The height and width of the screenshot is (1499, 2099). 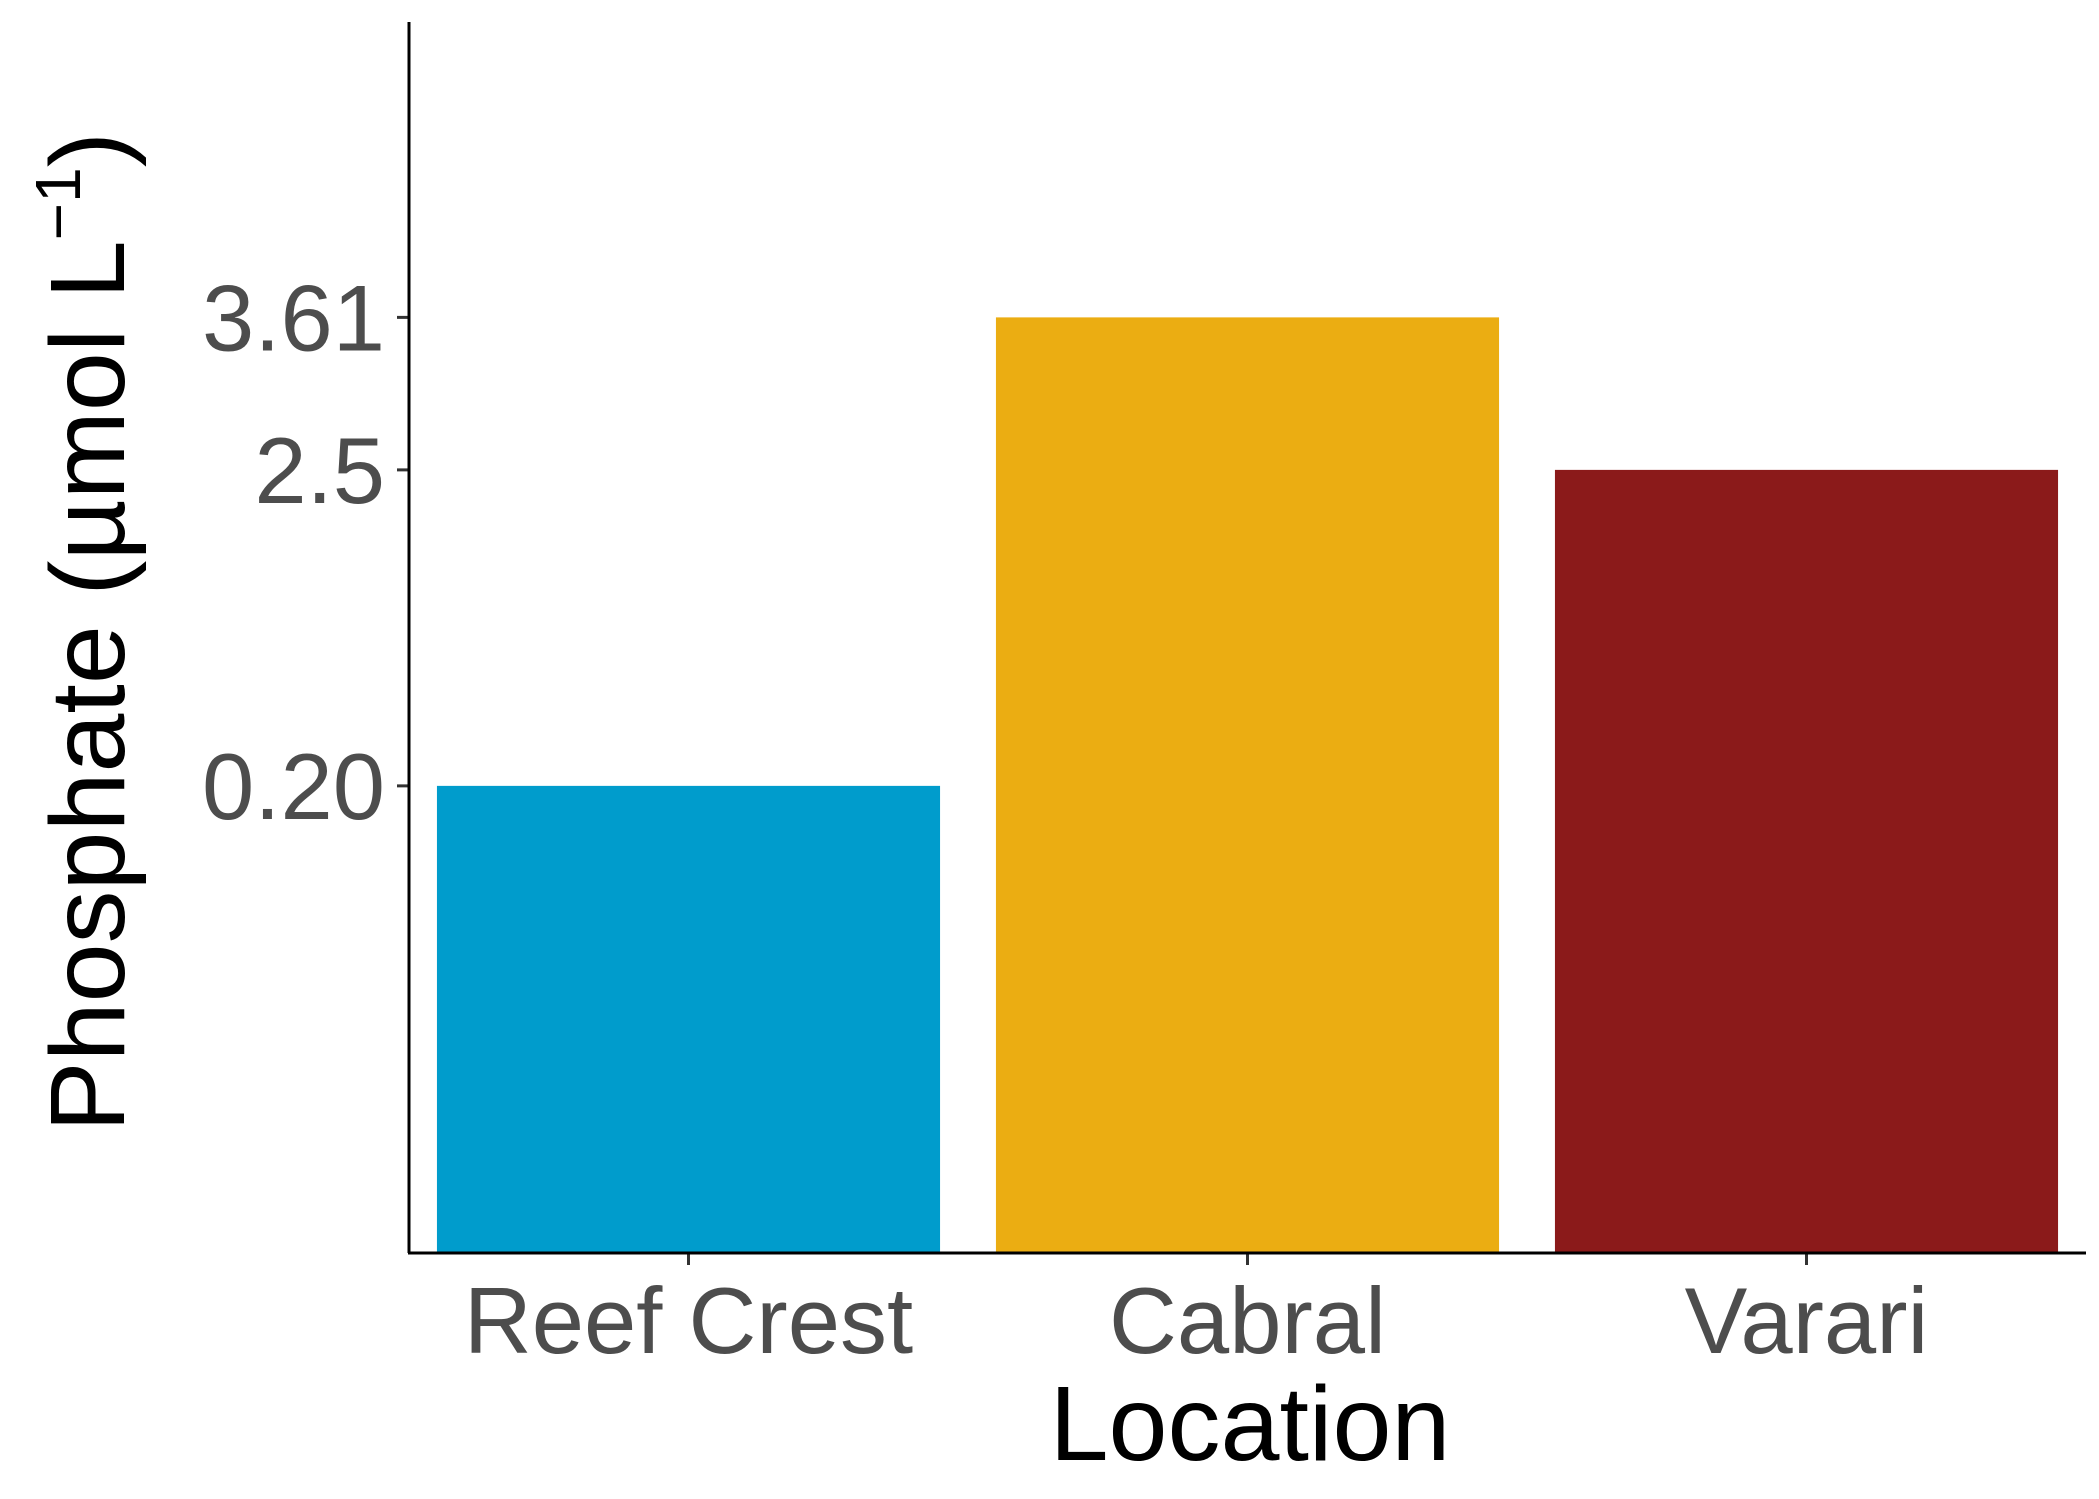 I want to click on x-tick-label: Varari, so click(x=1807, y=1320).